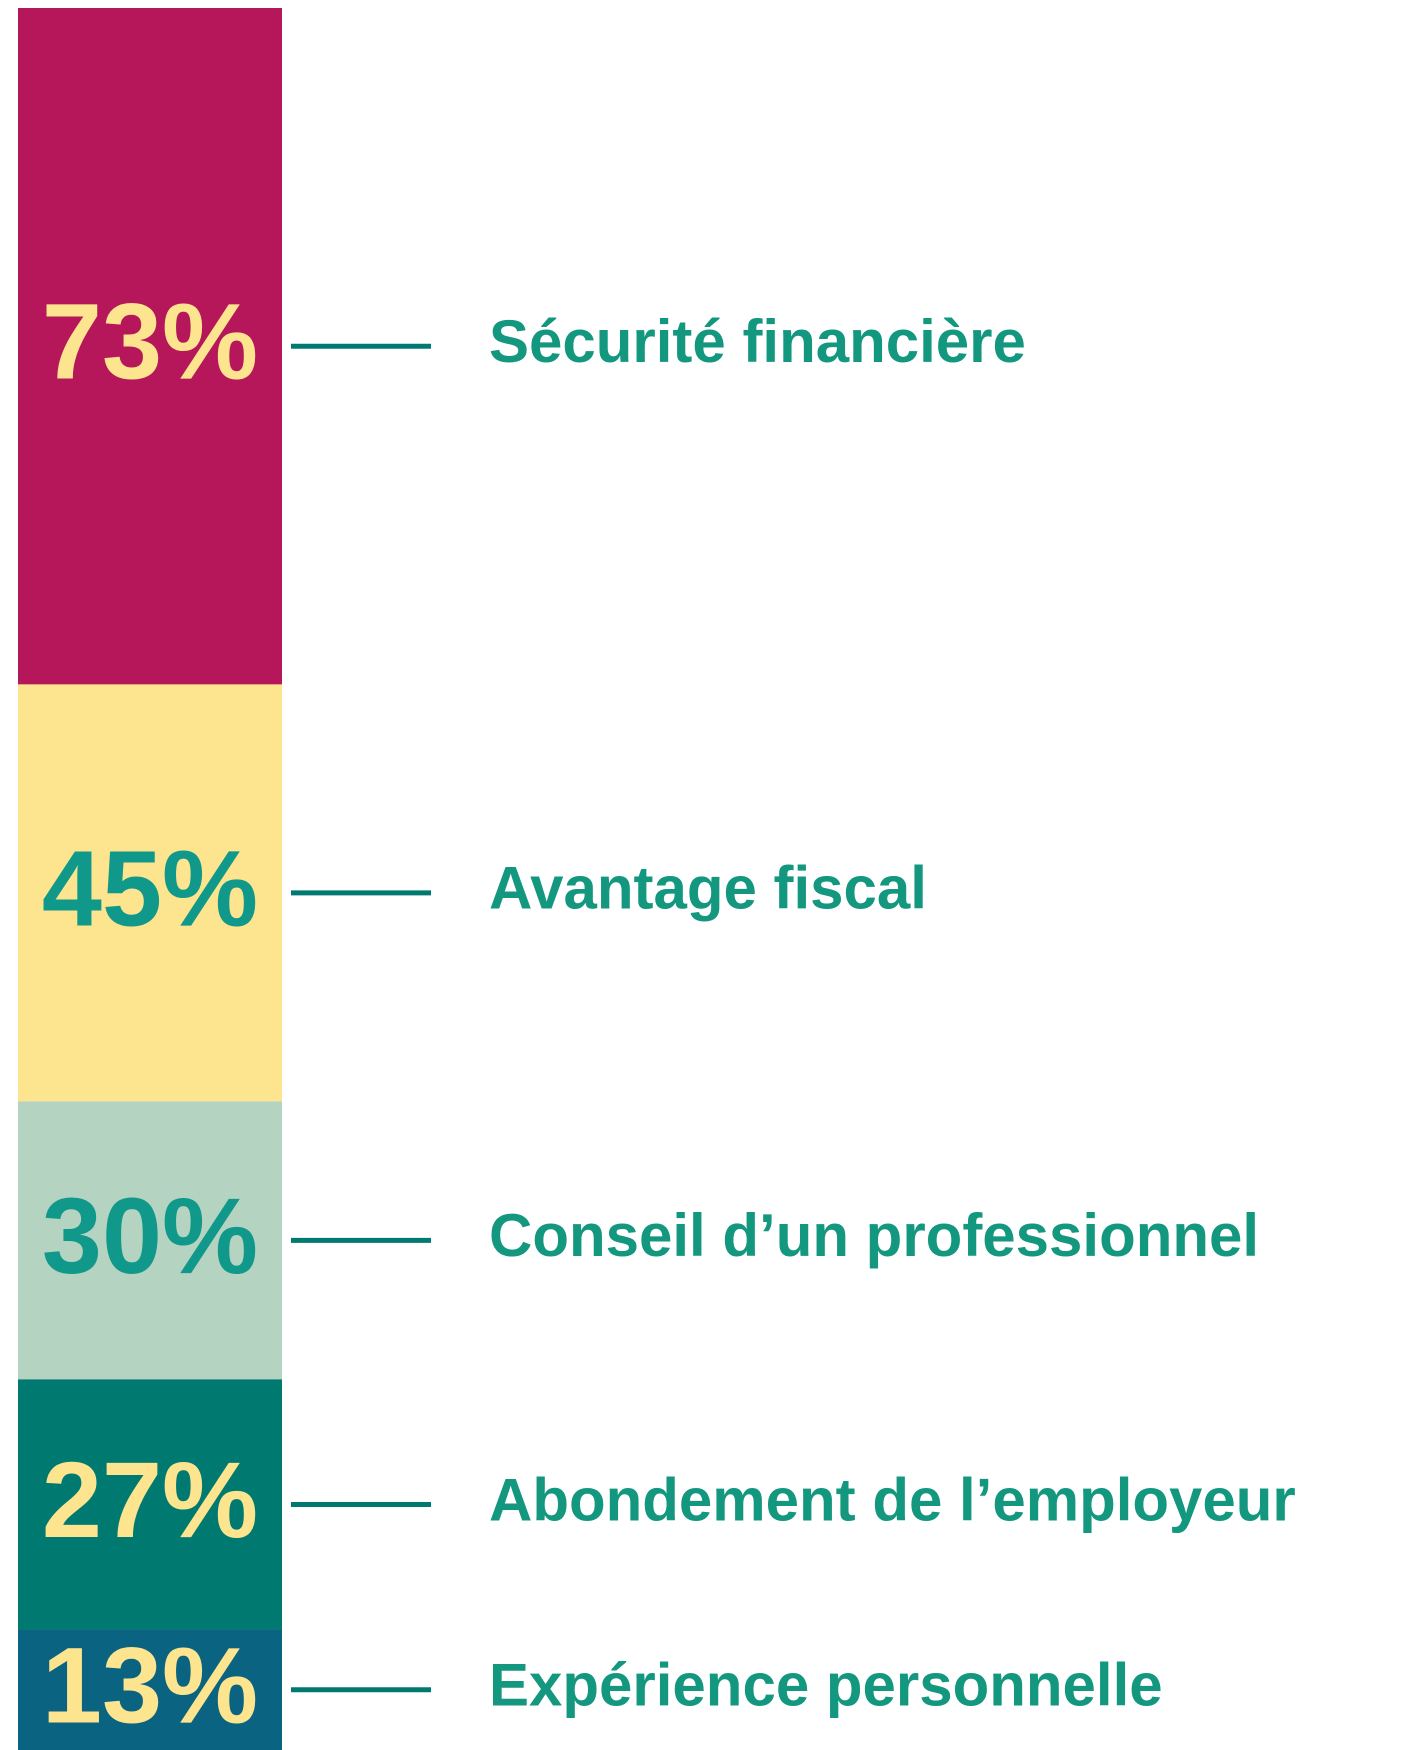 The width and height of the screenshot is (1422, 1750). I want to click on value-label: 73%, so click(150, 341).